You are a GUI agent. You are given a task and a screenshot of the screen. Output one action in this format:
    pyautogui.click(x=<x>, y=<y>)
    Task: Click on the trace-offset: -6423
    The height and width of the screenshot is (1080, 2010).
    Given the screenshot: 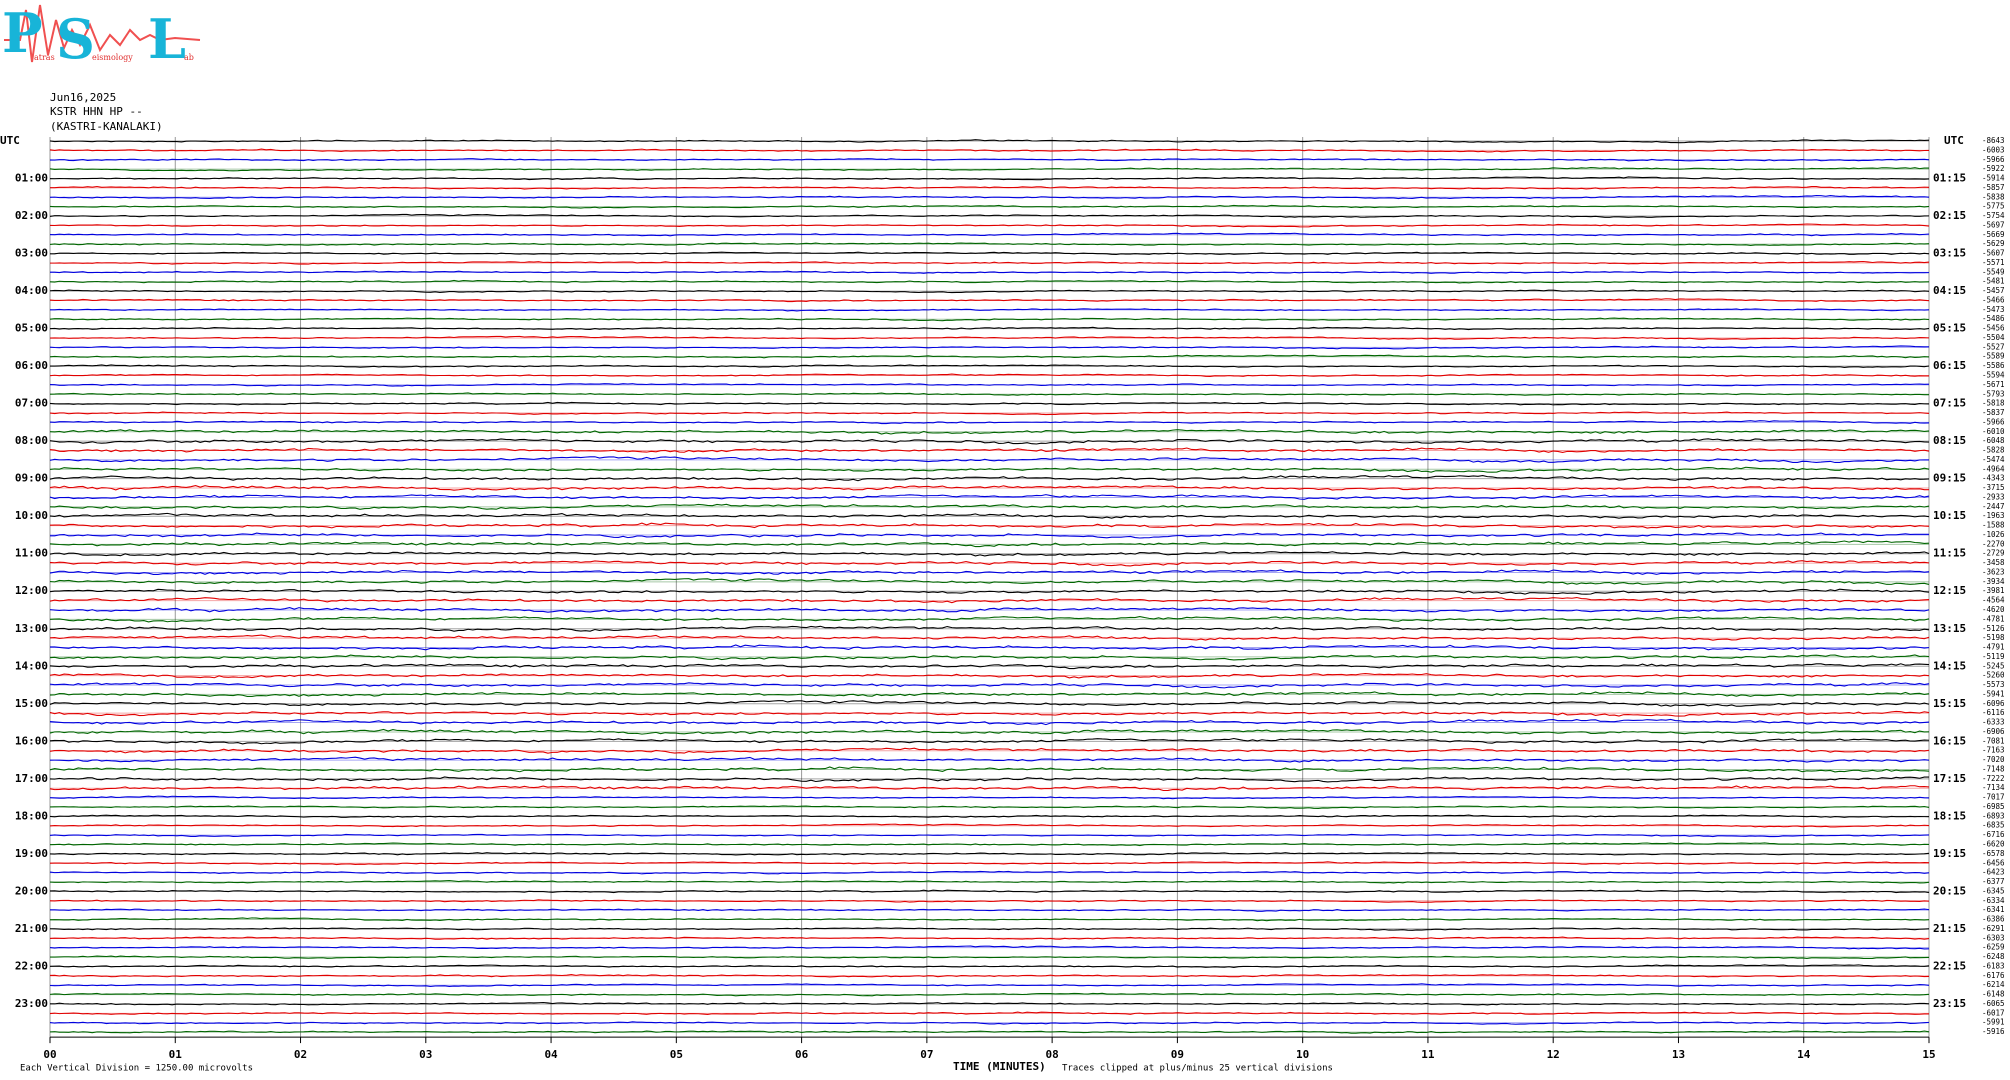 What is the action you would take?
    pyautogui.click(x=1993, y=872)
    